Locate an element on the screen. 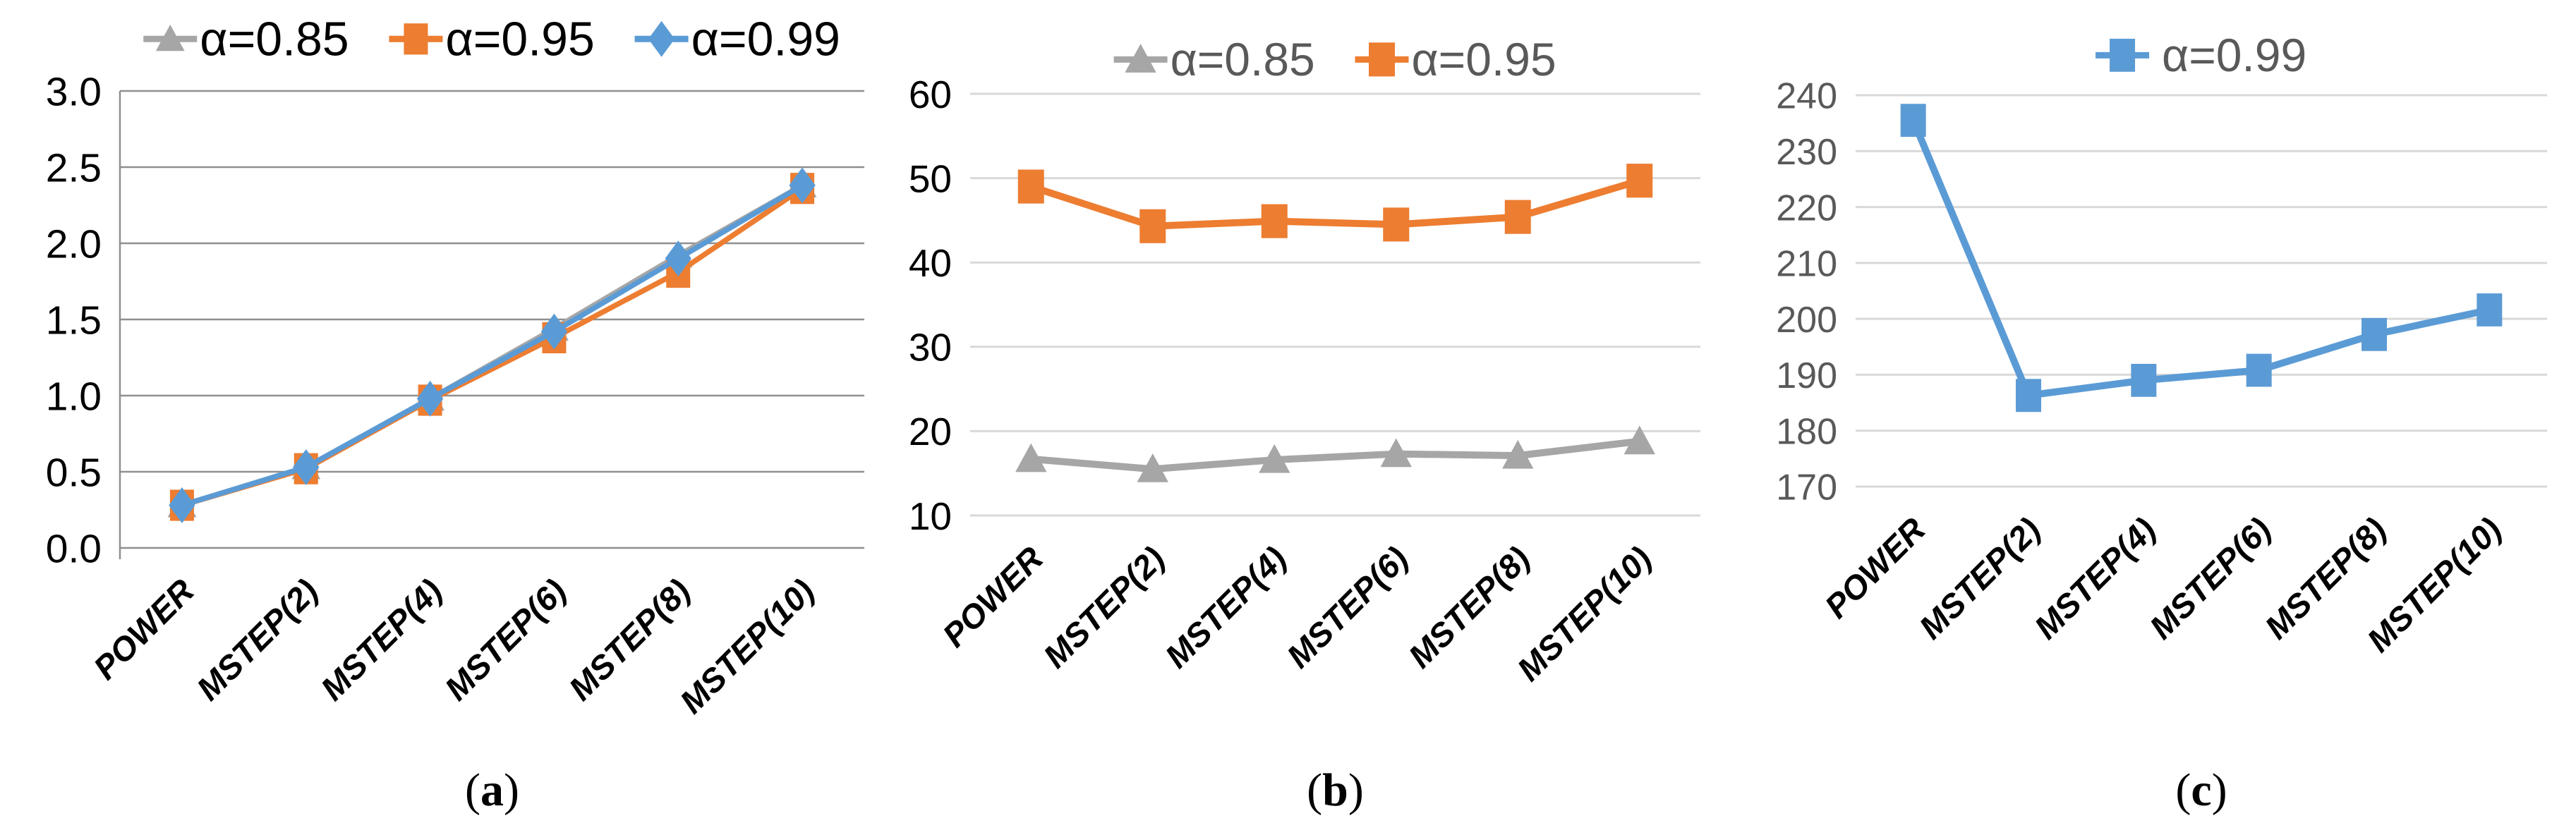 This screenshot has width=2576, height=830. y-tick-label: 210 is located at coordinates (1807, 264).